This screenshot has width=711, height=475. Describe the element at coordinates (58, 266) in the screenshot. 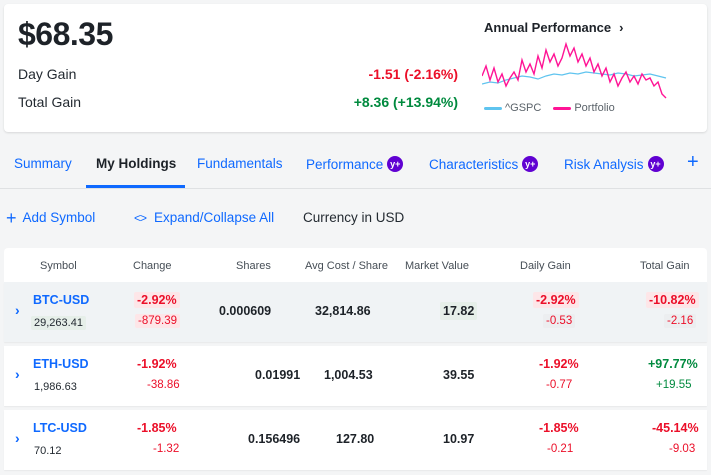

I see `column-header-symbol: Symbol` at that location.